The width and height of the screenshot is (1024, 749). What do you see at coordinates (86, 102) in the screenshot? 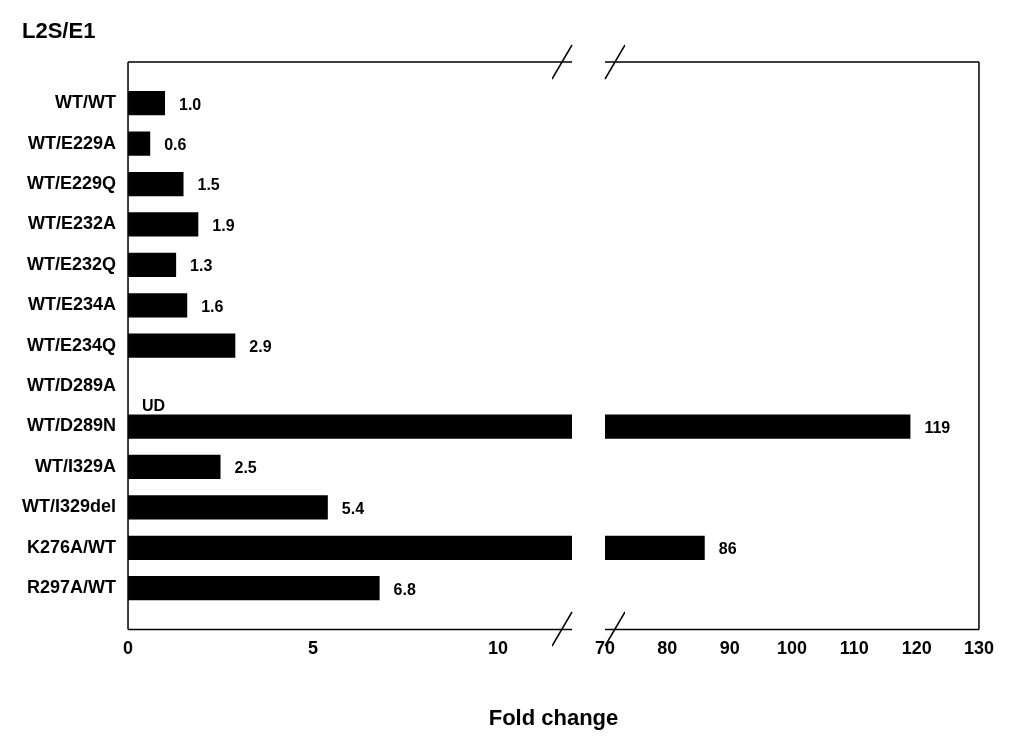
I see `y-tick-label: WT/WT` at bounding box center [86, 102].